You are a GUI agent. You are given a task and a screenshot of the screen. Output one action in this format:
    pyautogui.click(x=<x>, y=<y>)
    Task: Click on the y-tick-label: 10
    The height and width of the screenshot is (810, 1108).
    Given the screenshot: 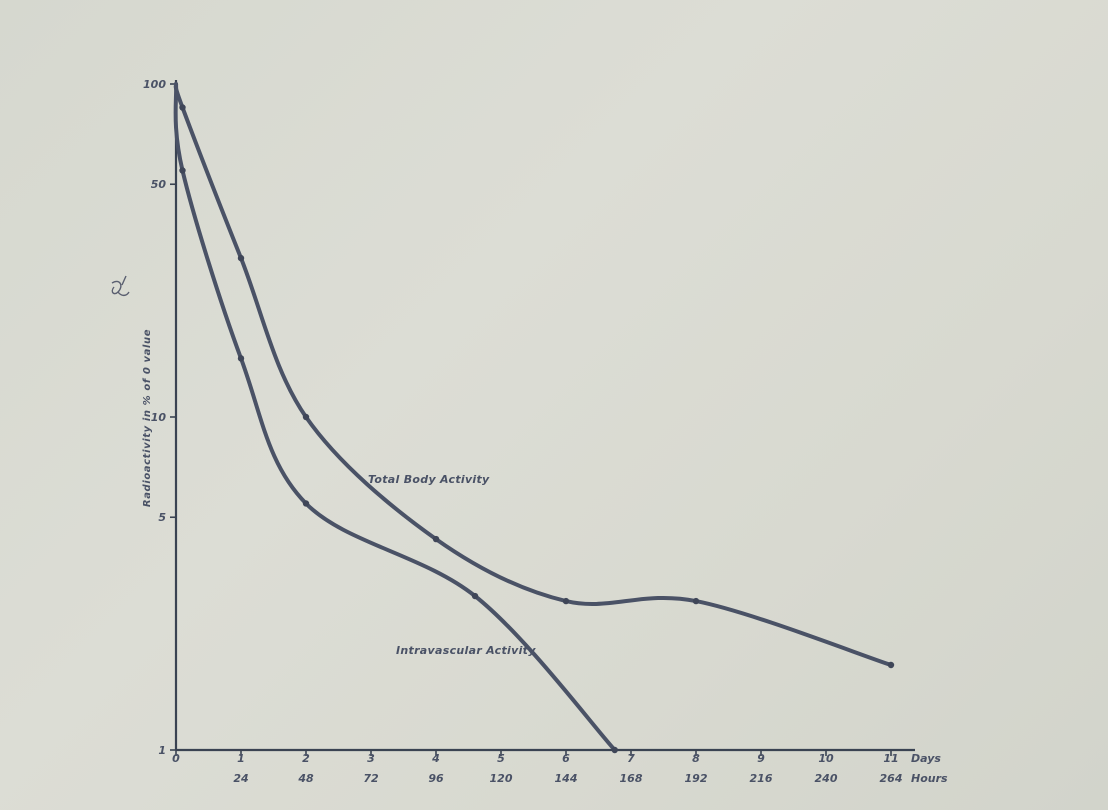 What is the action you would take?
    pyautogui.click(x=159, y=417)
    